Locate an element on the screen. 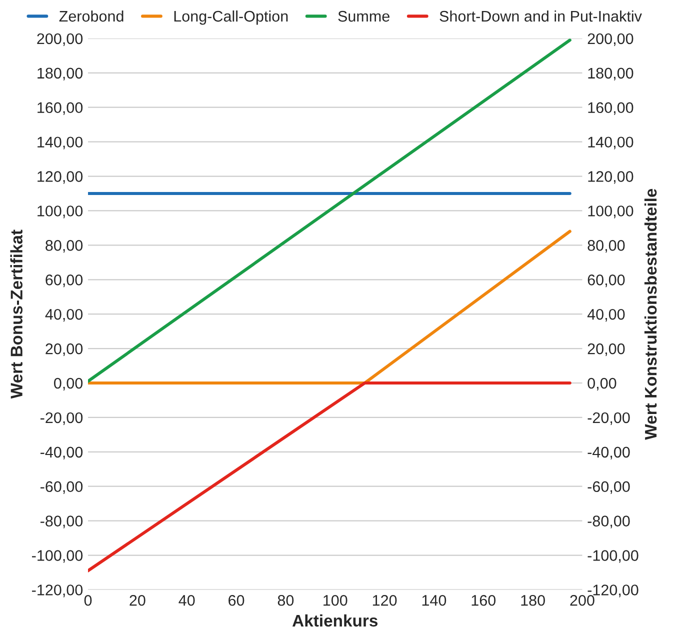  y-tick-label: -20,00 is located at coordinates (61, 418).